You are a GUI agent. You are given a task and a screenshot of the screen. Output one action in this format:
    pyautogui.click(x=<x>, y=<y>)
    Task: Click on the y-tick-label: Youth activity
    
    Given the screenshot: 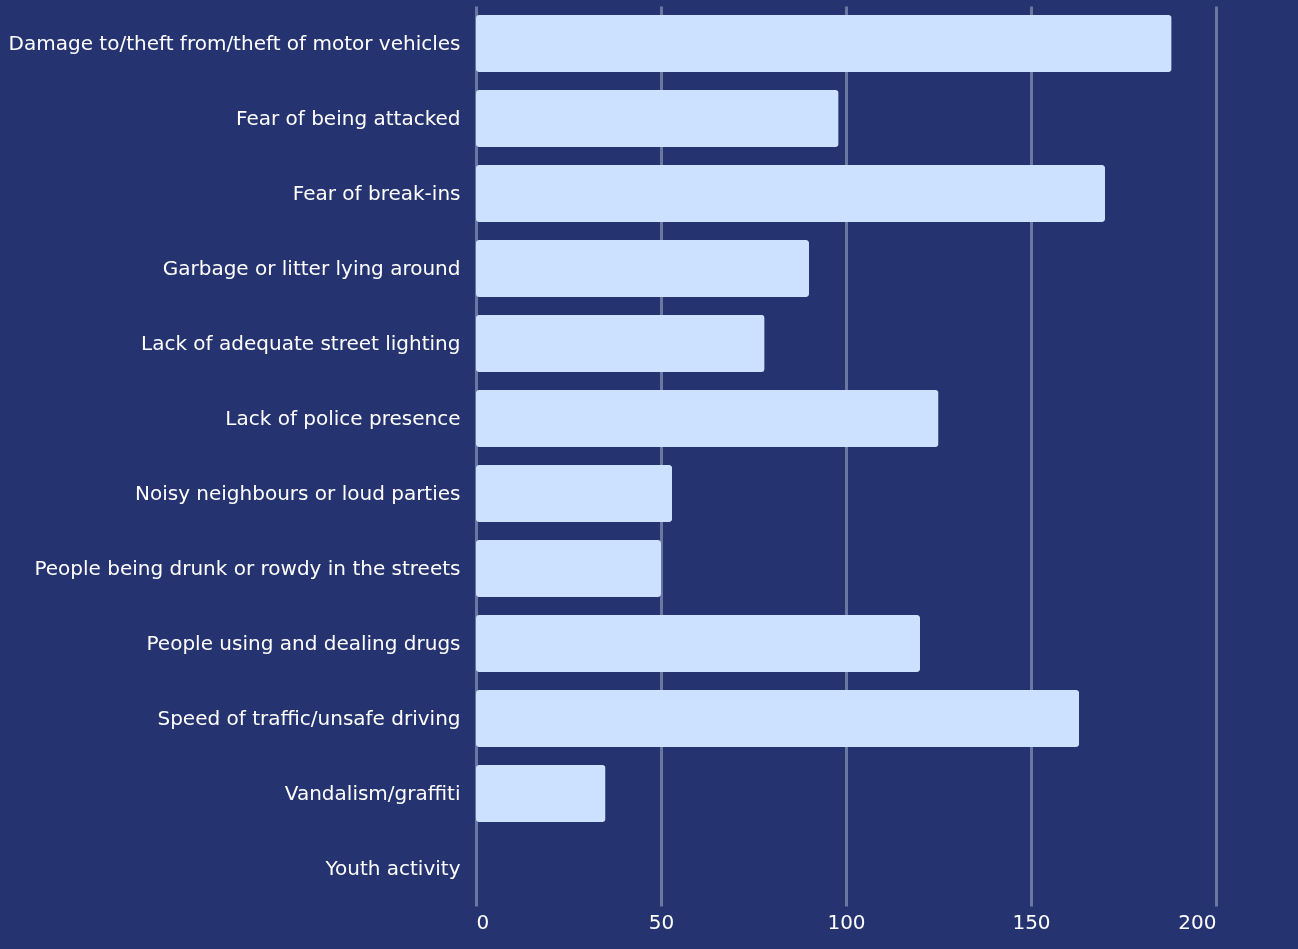 What is the action you would take?
    pyautogui.click(x=392, y=867)
    